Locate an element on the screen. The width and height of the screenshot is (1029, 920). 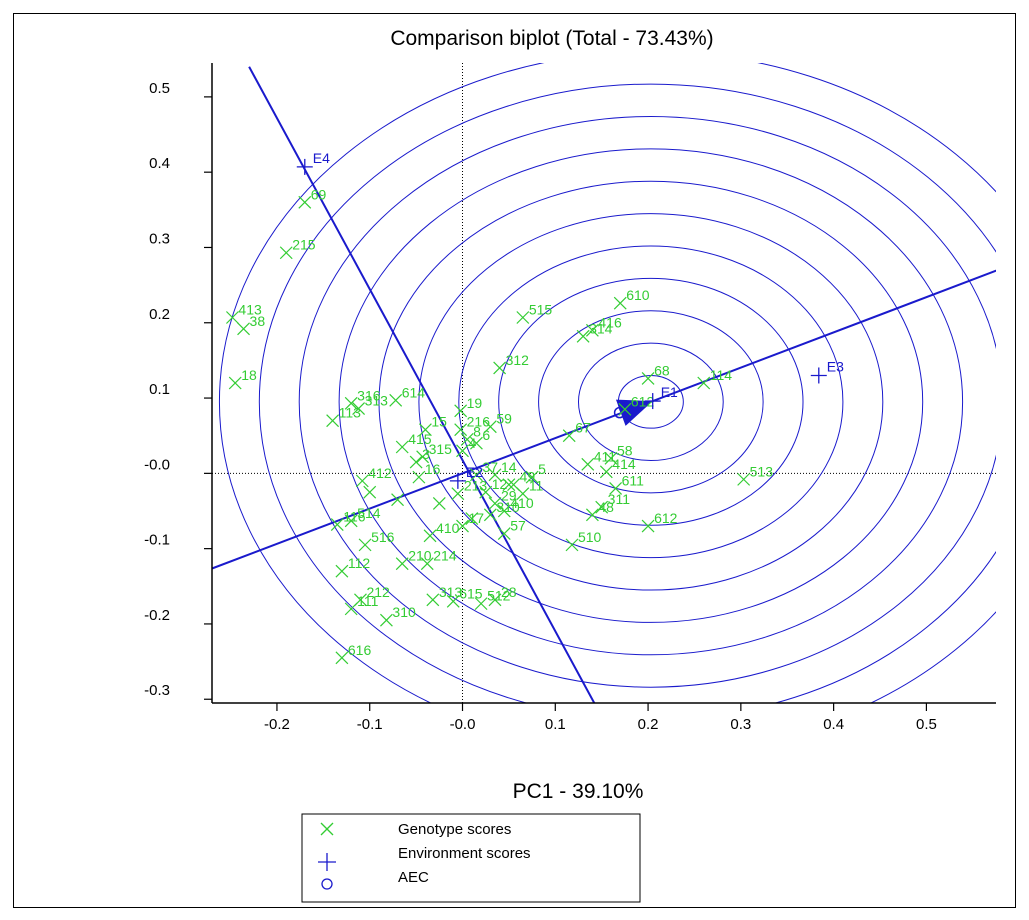
genotype-label: 29 is located at coordinates (509, 495).